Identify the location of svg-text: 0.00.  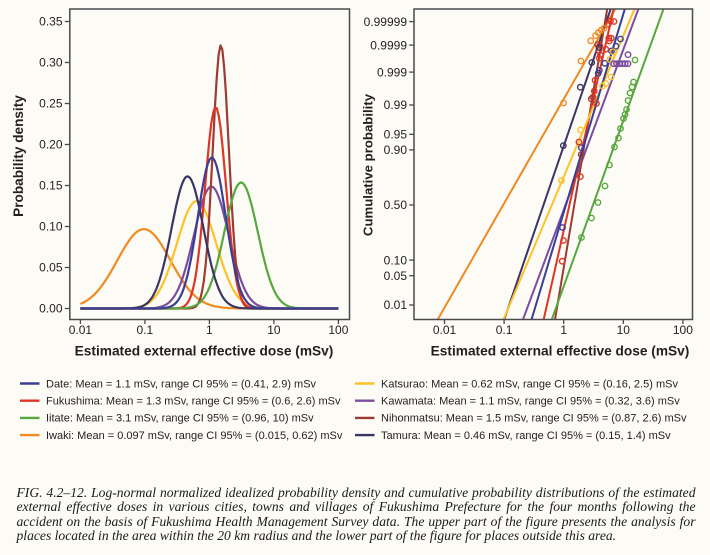
(51, 309).